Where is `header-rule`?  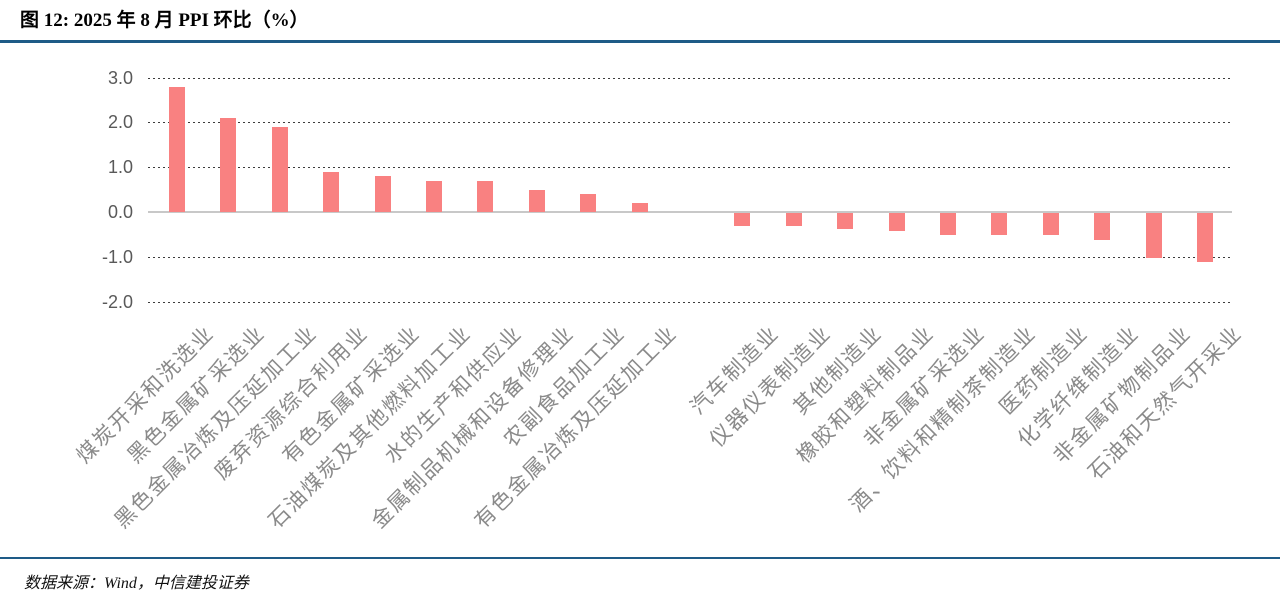 header-rule is located at coordinates (640, 41).